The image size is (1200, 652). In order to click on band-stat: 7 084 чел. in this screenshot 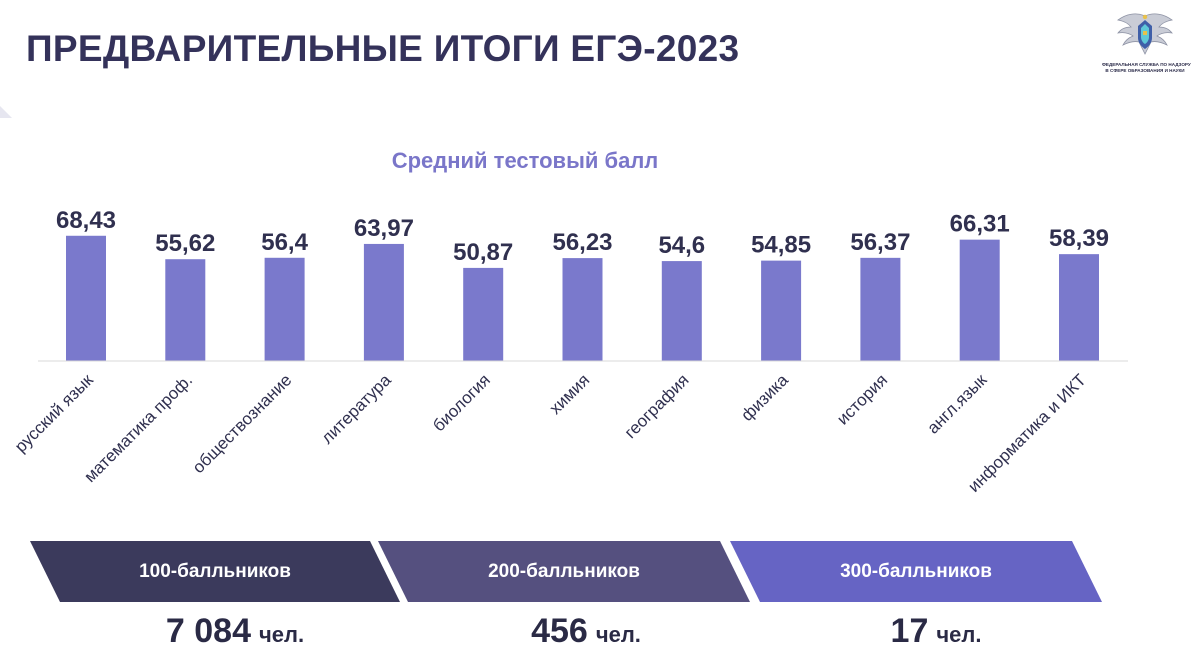, I will do `click(235, 632)`.